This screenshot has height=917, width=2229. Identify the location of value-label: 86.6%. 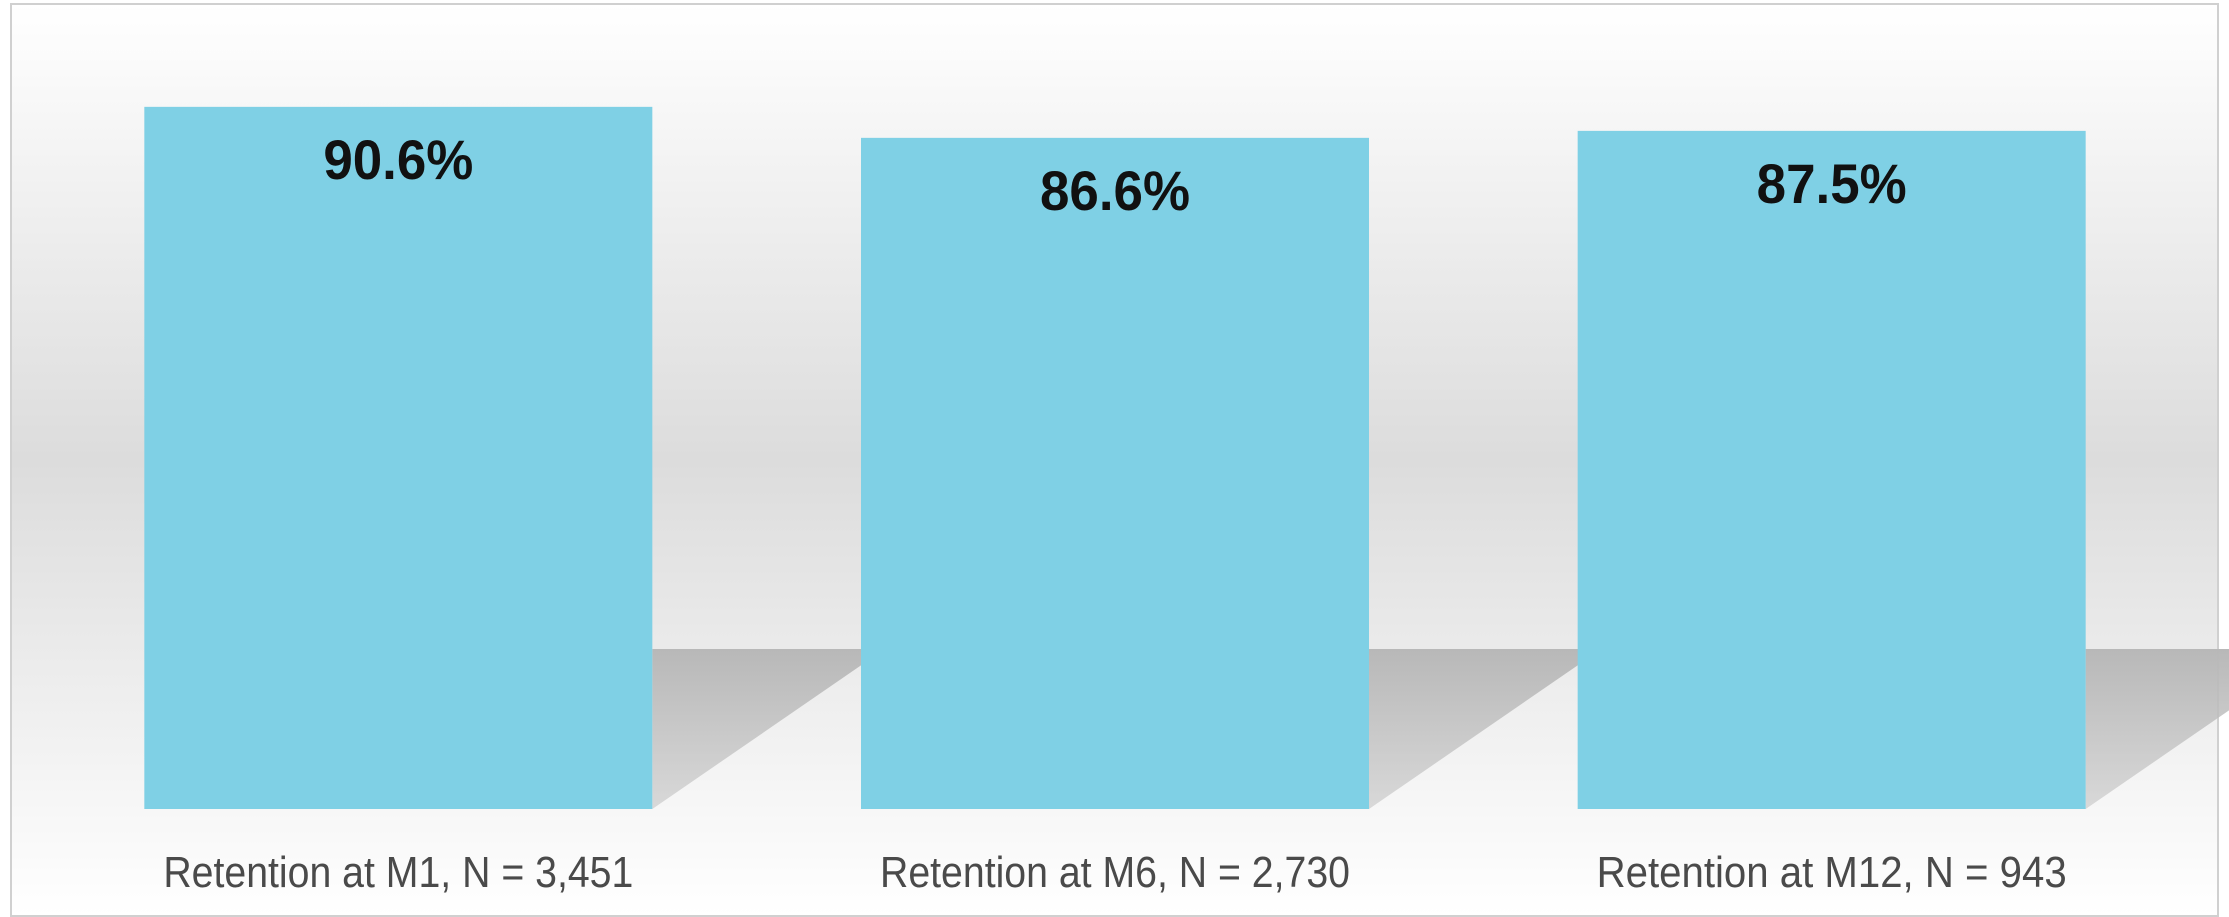
(1115, 190).